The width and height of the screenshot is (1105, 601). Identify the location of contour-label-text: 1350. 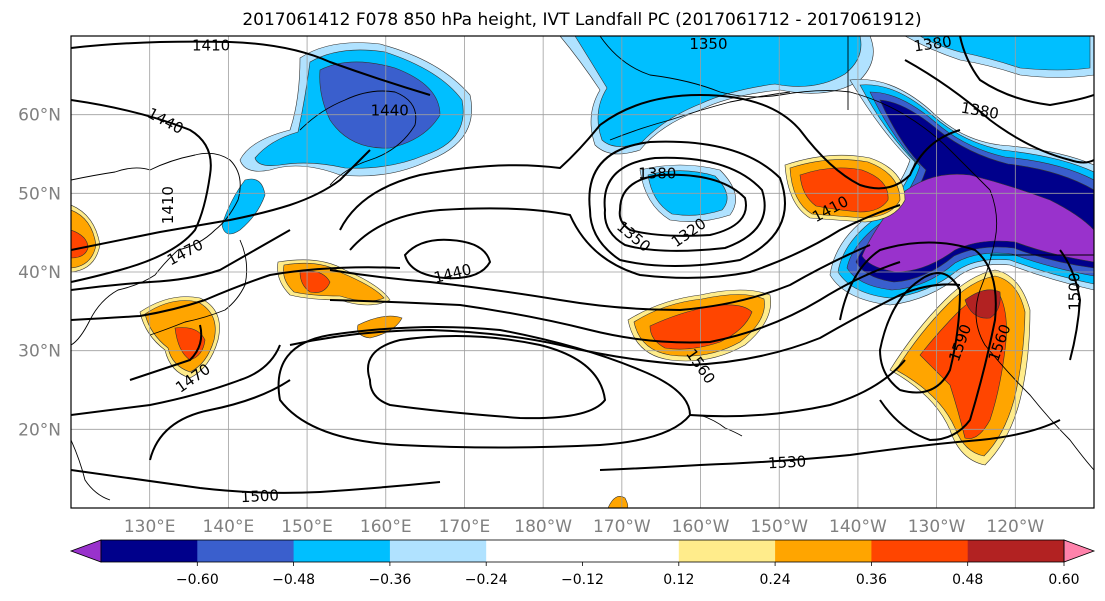
(708, 44).